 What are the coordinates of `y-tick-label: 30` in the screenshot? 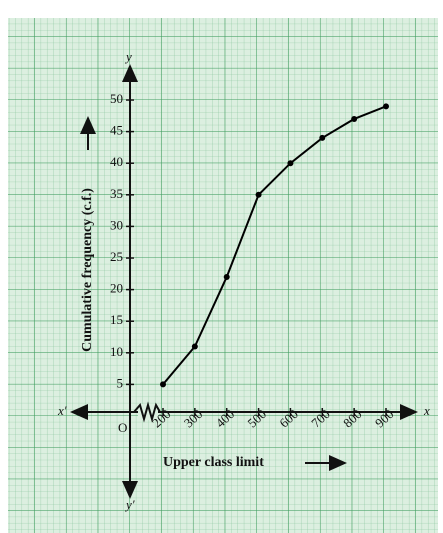 It's located at (116, 224).